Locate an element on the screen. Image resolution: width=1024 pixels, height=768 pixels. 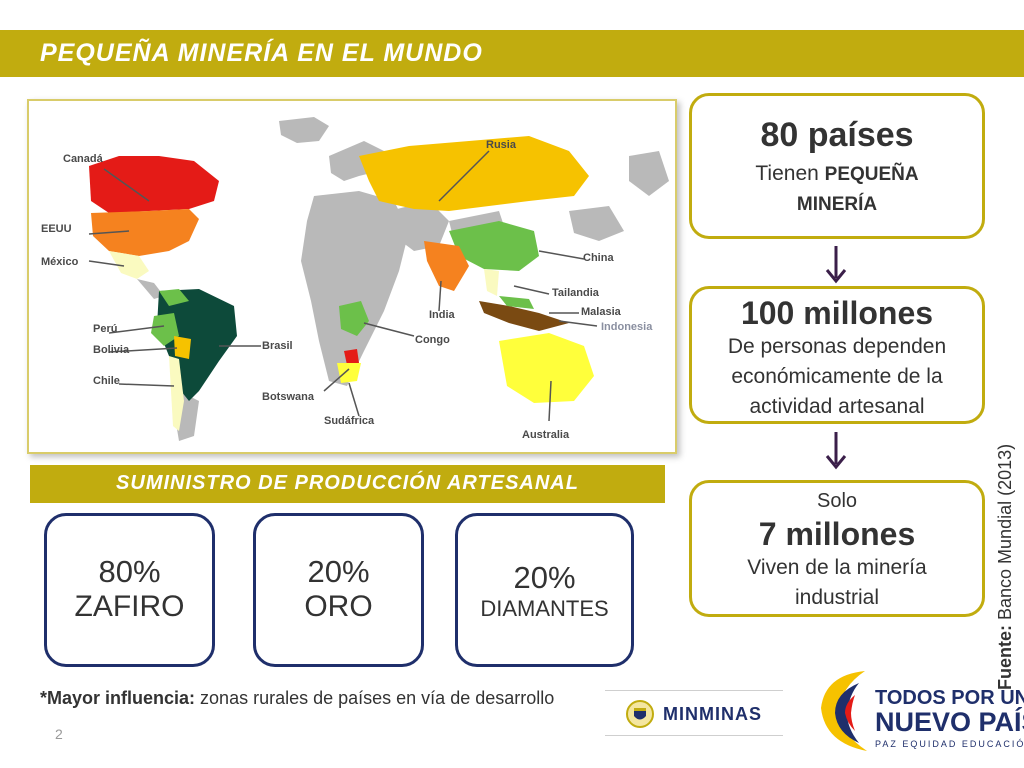
country-tailandia is located at coordinates (491, 282).